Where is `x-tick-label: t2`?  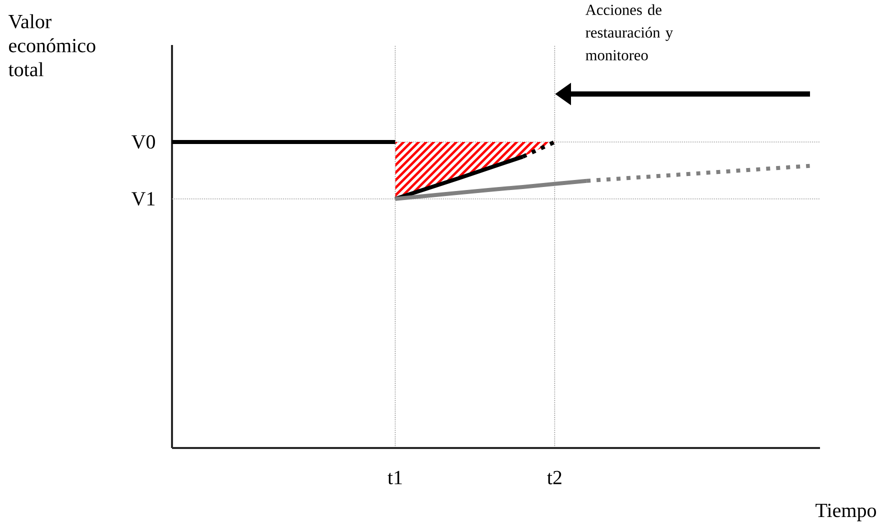 x-tick-label: t2 is located at coordinates (554, 477).